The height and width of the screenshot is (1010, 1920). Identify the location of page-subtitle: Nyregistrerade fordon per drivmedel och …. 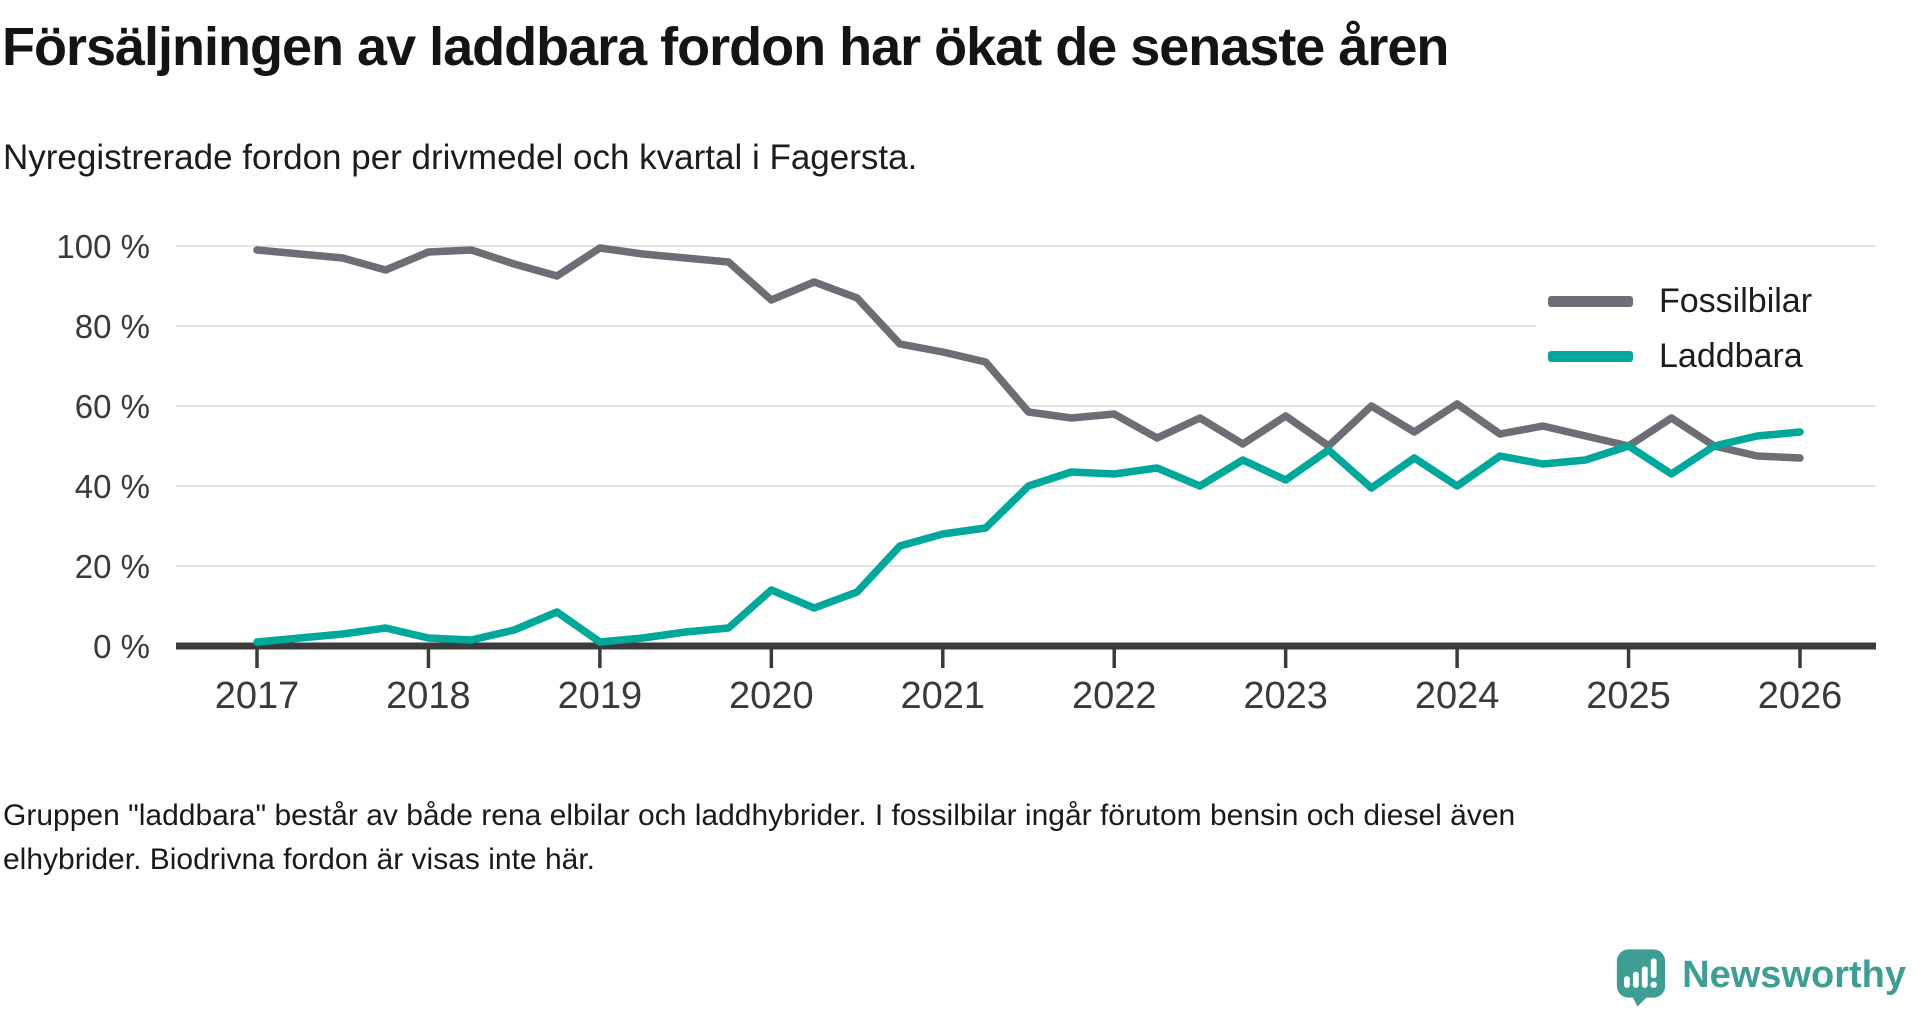
(460, 157).